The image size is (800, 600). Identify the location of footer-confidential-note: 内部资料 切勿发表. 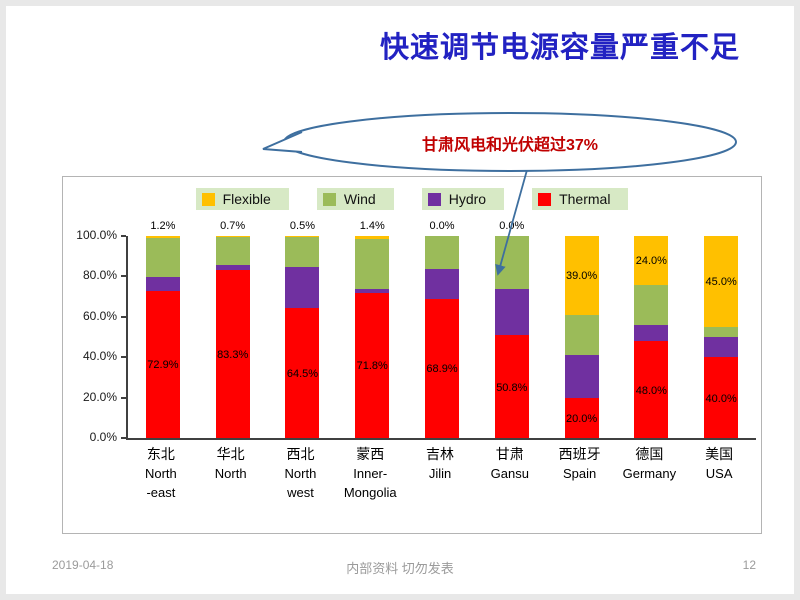
(400, 568).